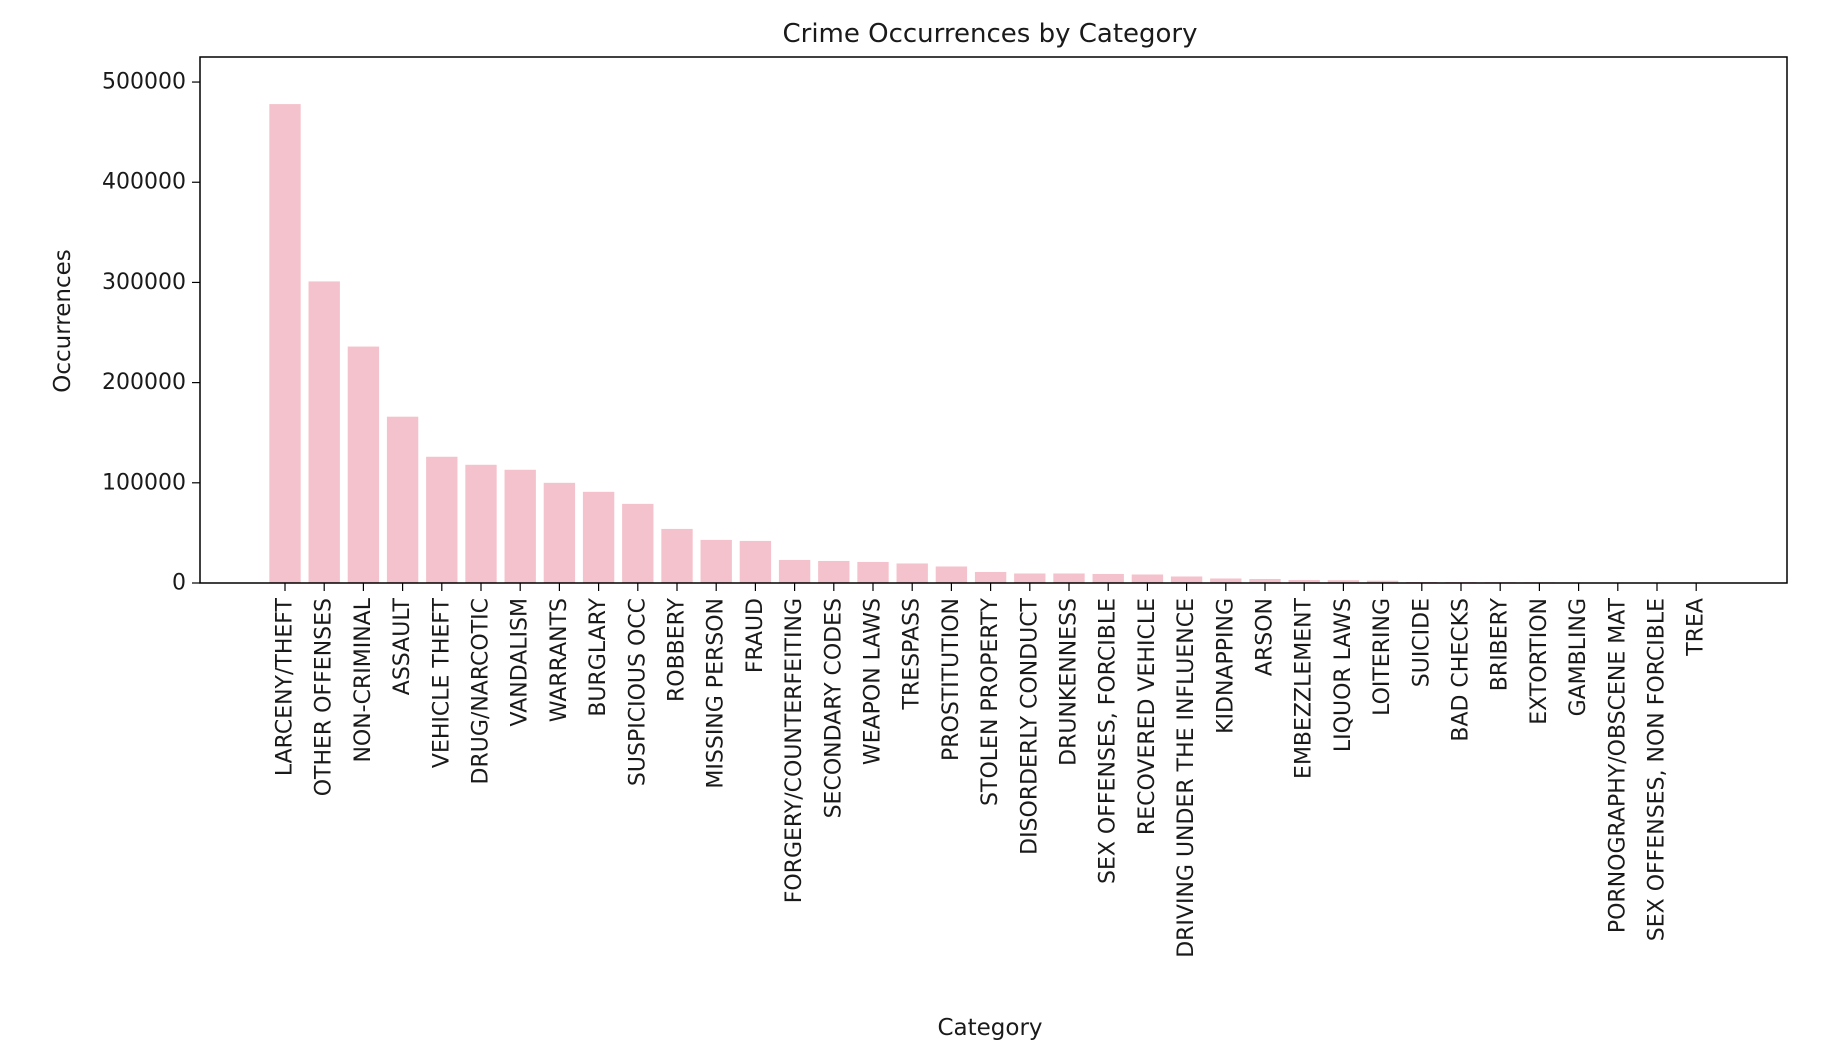 The height and width of the screenshot is (1057, 1826). What do you see at coordinates (324, 697) in the screenshot?
I see `x-tick-label: OTHER OFFENSES` at bounding box center [324, 697].